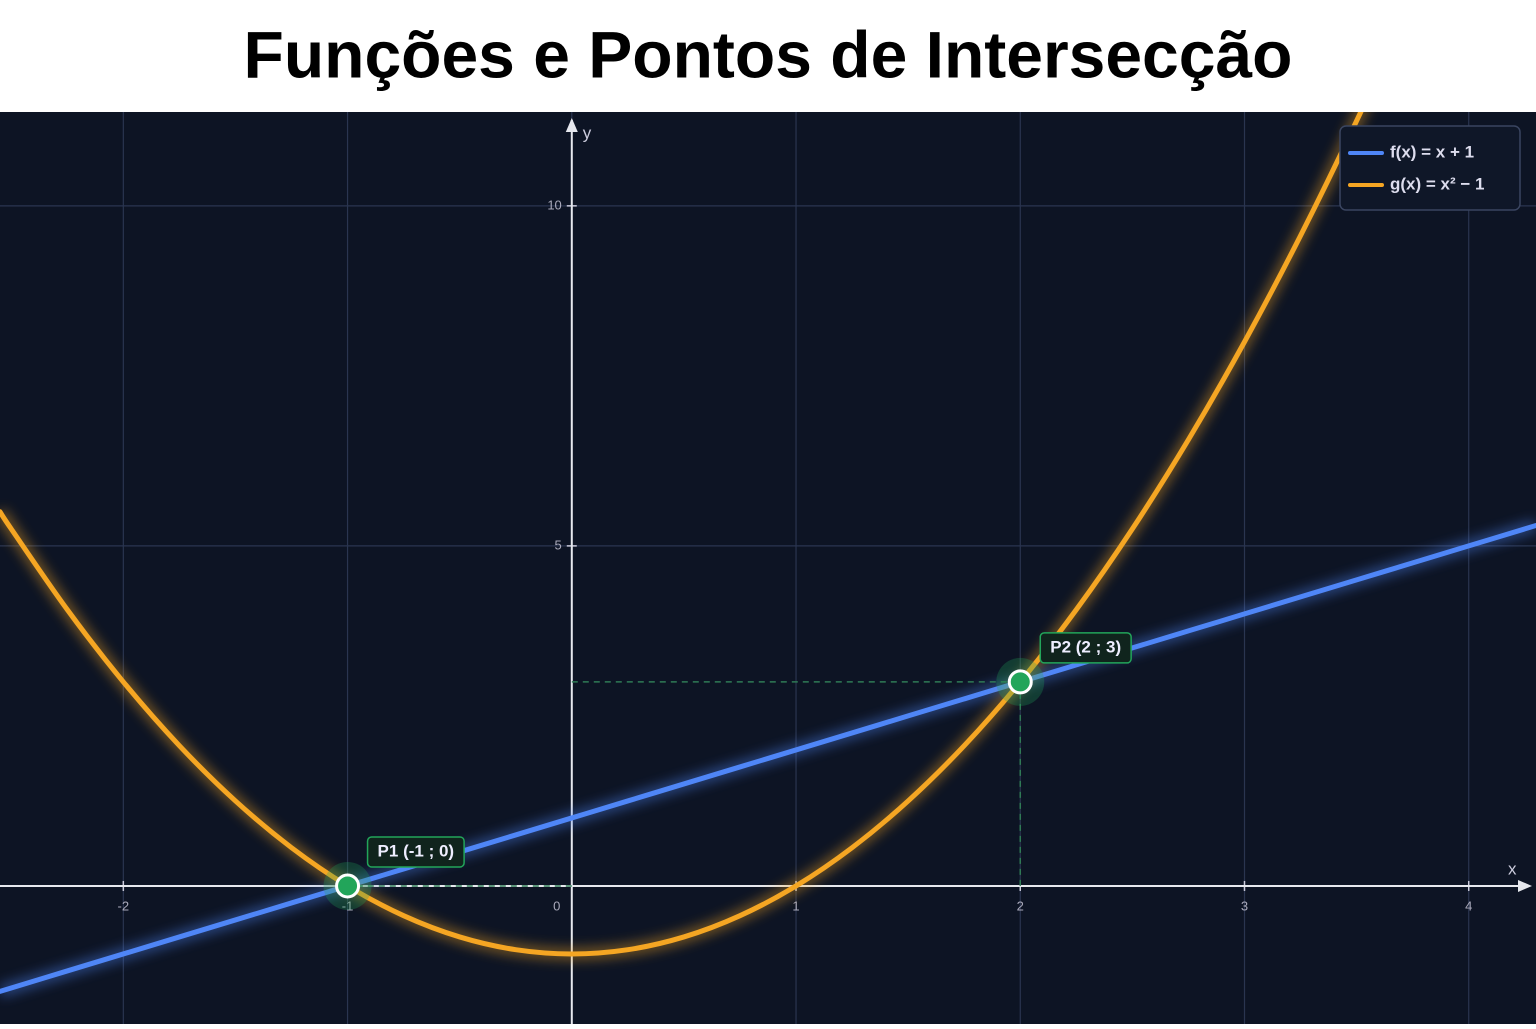 The width and height of the screenshot is (1536, 1029). Describe the element at coordinates (1432, 151) in the screenshot. I see `legend-label: f(x) = x + 1` at that location.